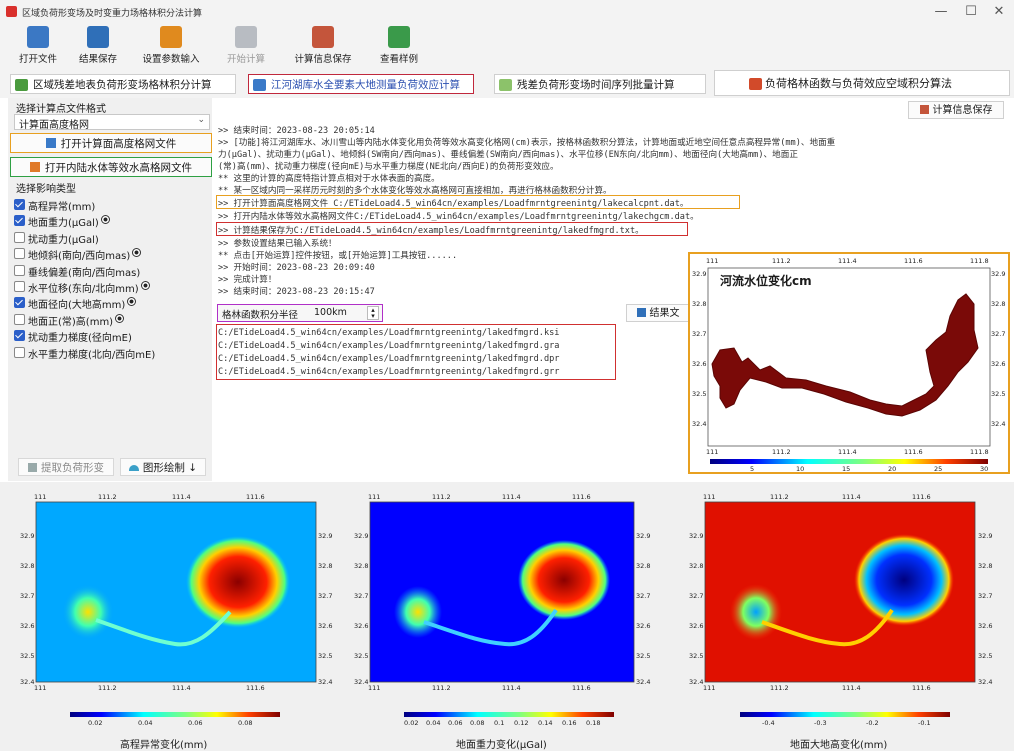 This screenshot has width=1014, height=751. What do you see at coordinates (502, 609) in the screenshot?
I see `map-ground-gravity` at bounding box center [502, 609].